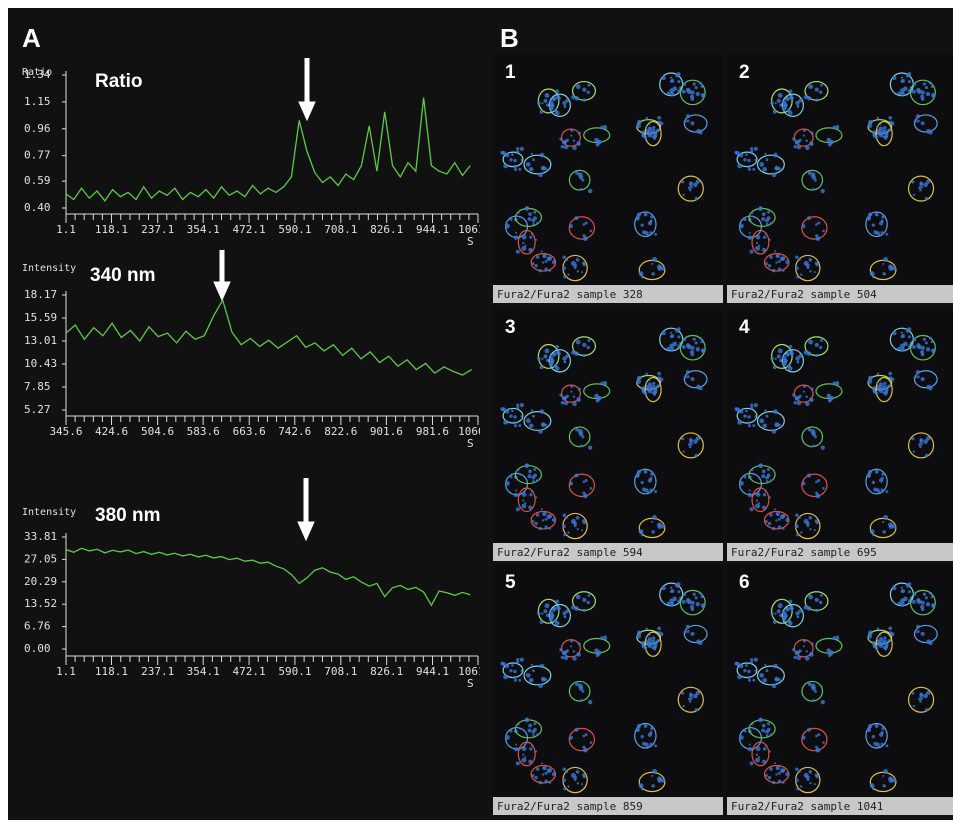 Image resolution: width=953 pixels, height=828 pixels. I want to click on cell-image: 5 Fura2/Fura2 sample 859, so click(608, 690).